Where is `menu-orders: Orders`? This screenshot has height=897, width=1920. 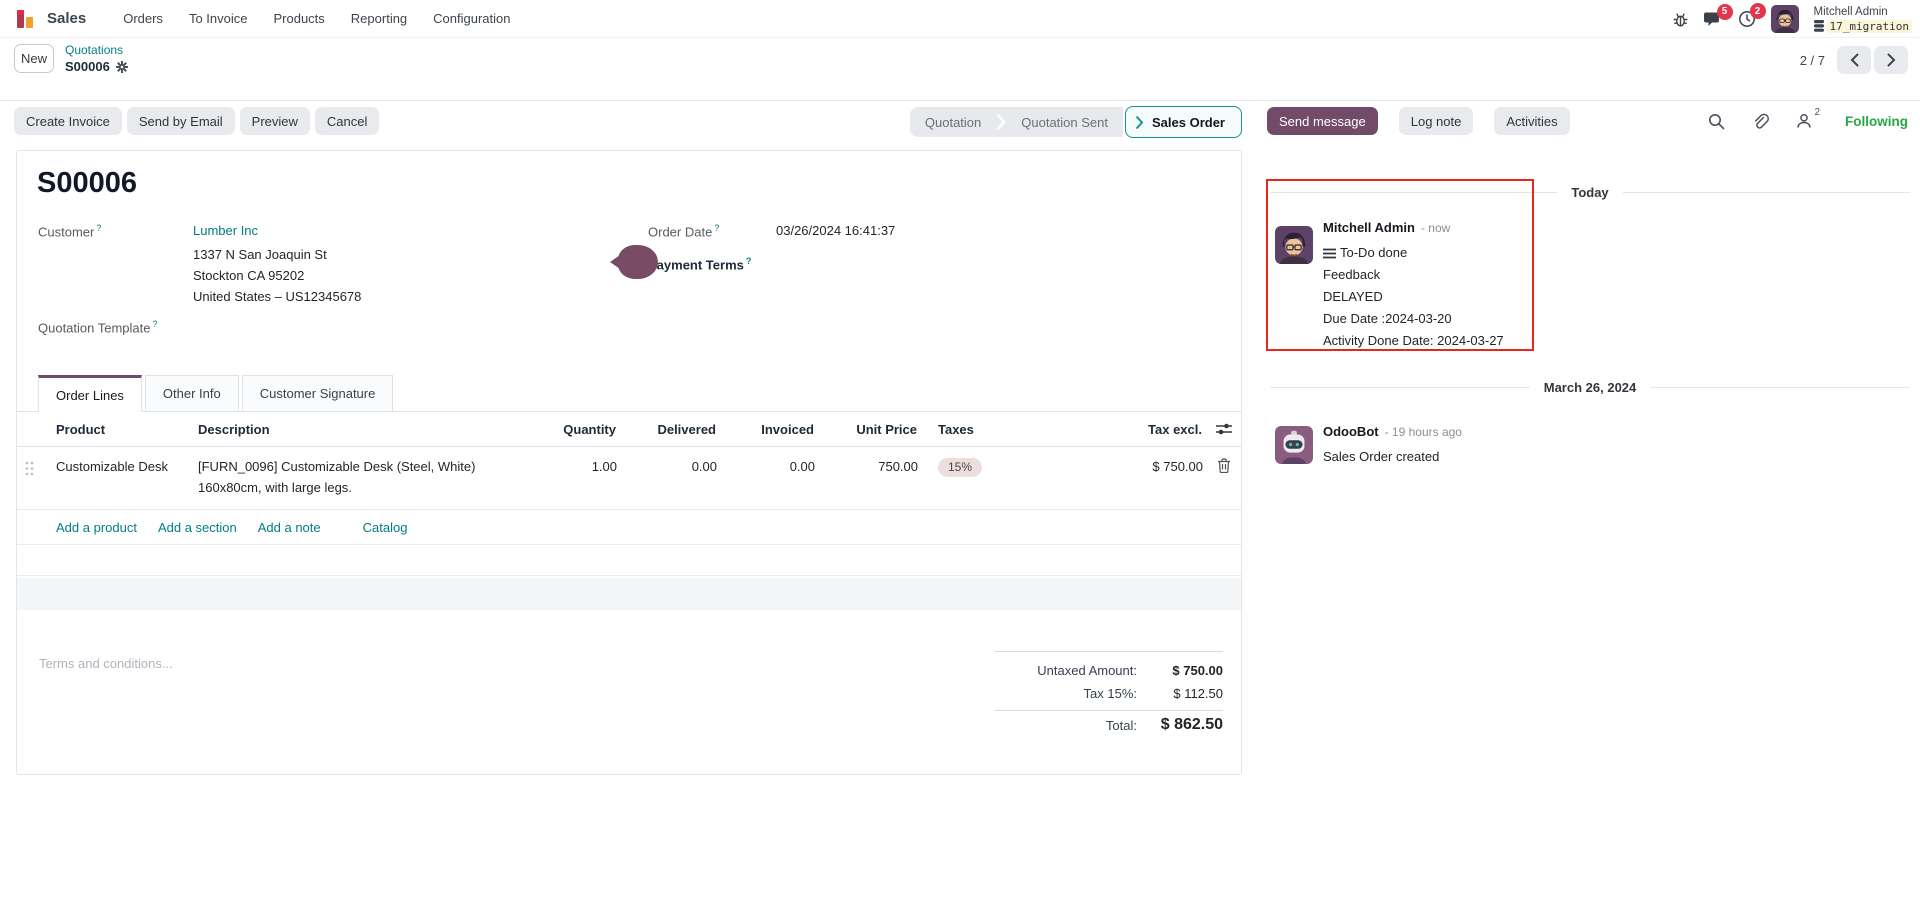
menu-orders: Orders is located at coordinates (143, 18).